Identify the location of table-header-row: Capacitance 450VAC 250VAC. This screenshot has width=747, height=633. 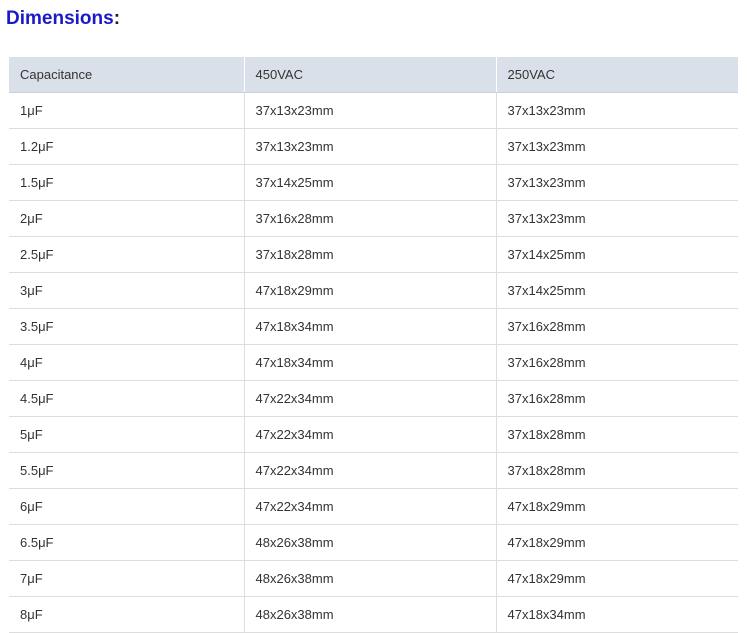
(373, 75).